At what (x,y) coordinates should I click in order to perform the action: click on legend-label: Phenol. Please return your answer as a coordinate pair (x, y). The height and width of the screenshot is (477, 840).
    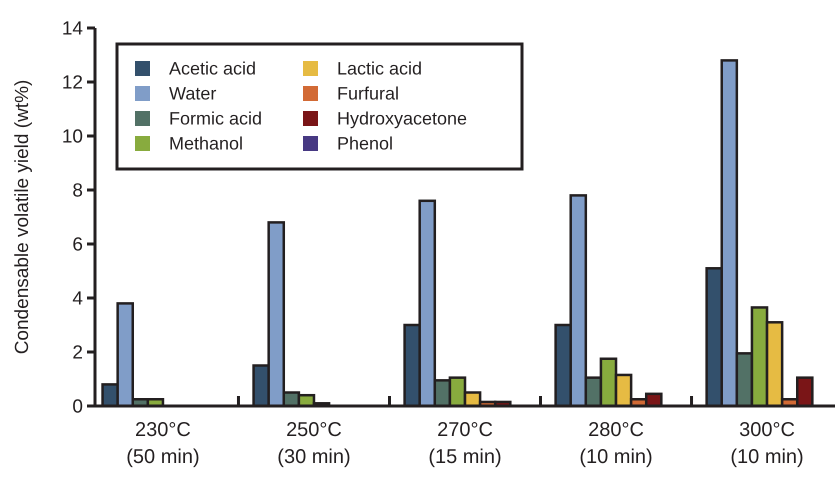
    Looking at the image, I should click on (365, 143).